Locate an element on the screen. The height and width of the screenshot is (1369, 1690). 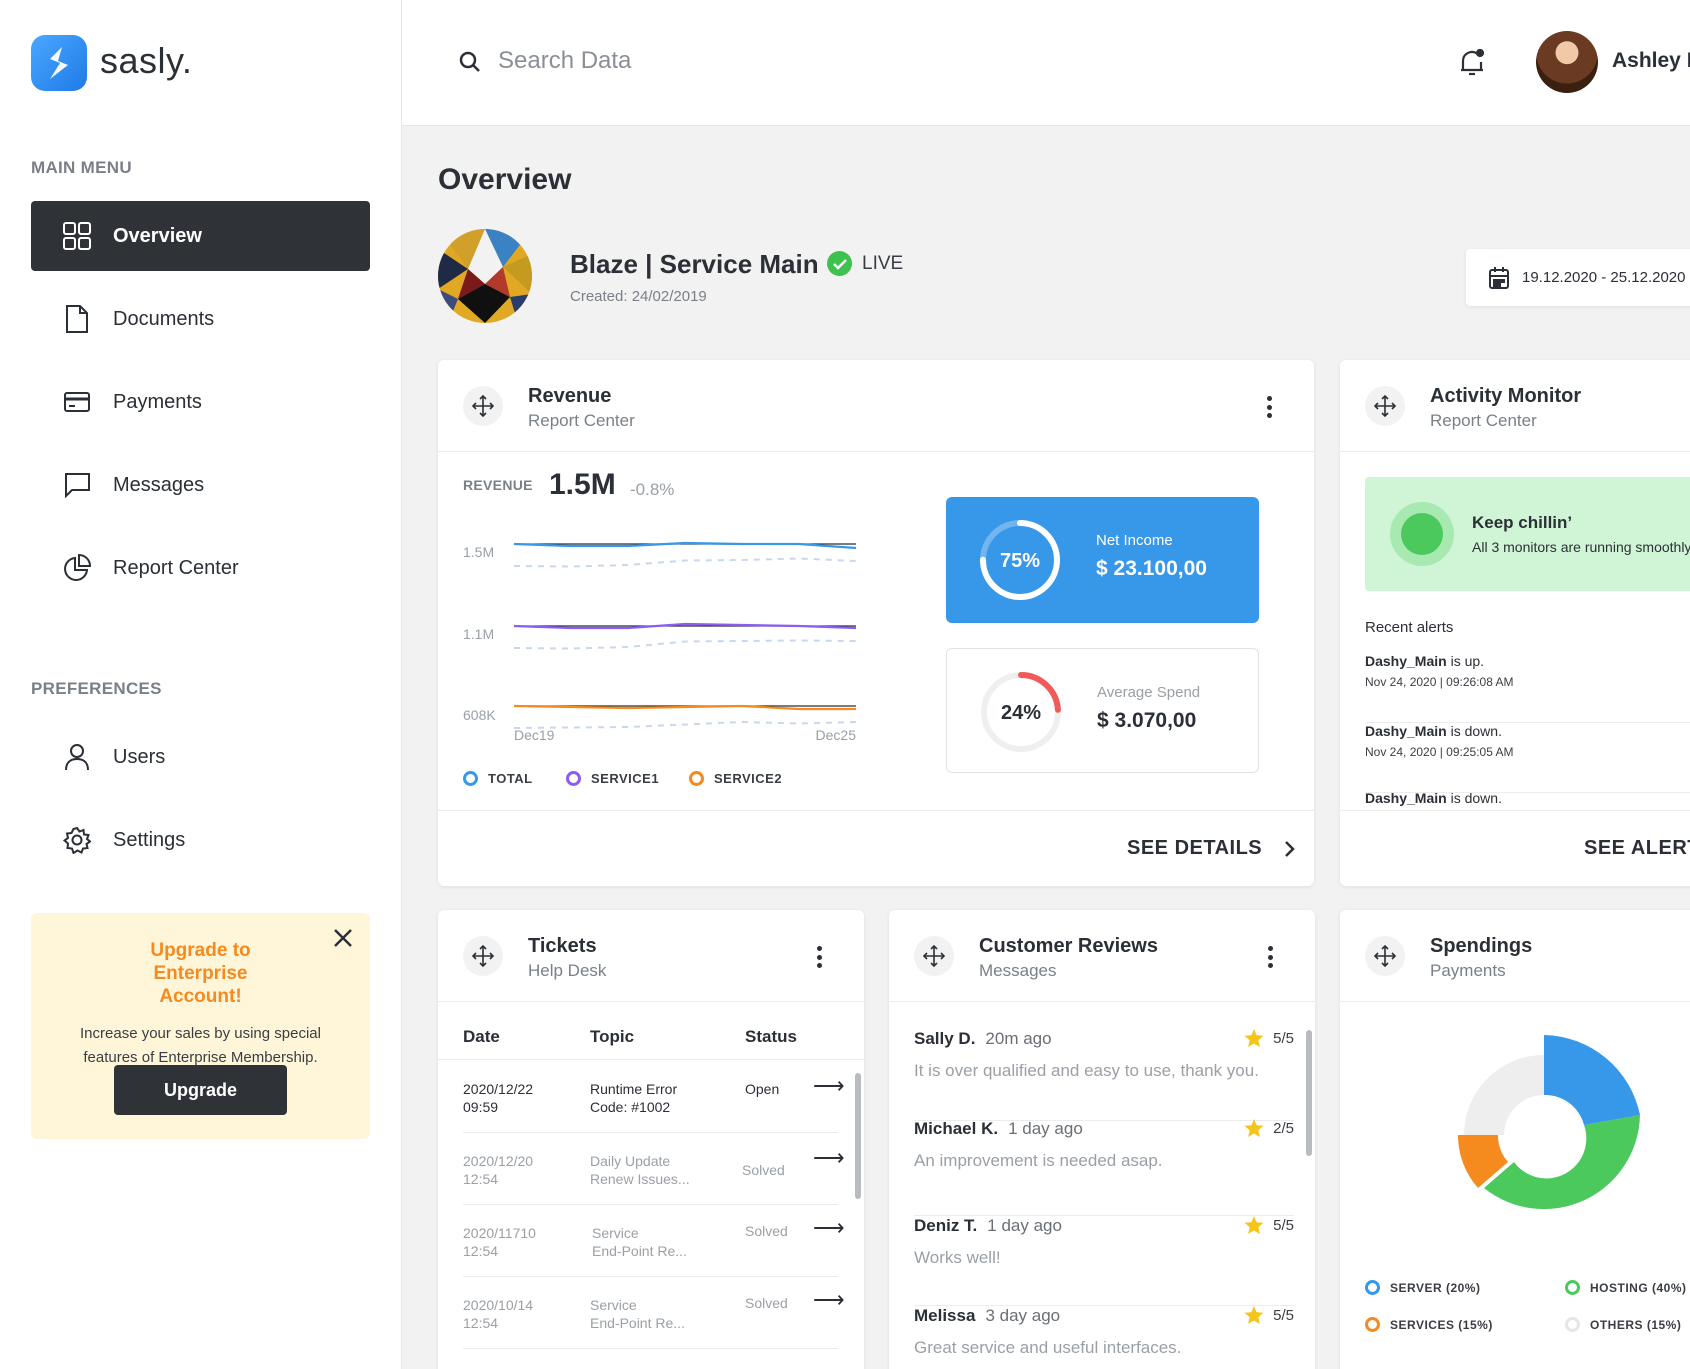
legend-service2: SERVICE2 is located at coordinates (735, 778).